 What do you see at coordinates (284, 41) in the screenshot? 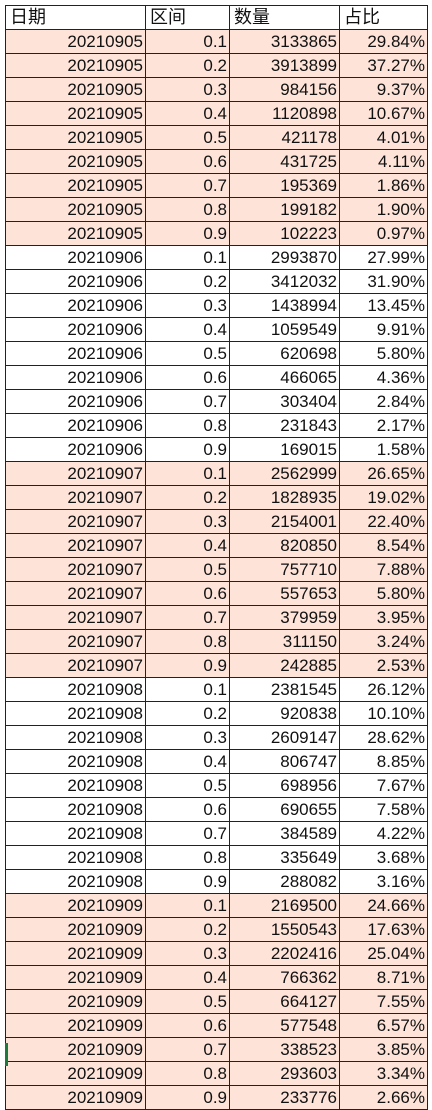
I see `cell-count: 3133865` at bounding box center [284, 41].